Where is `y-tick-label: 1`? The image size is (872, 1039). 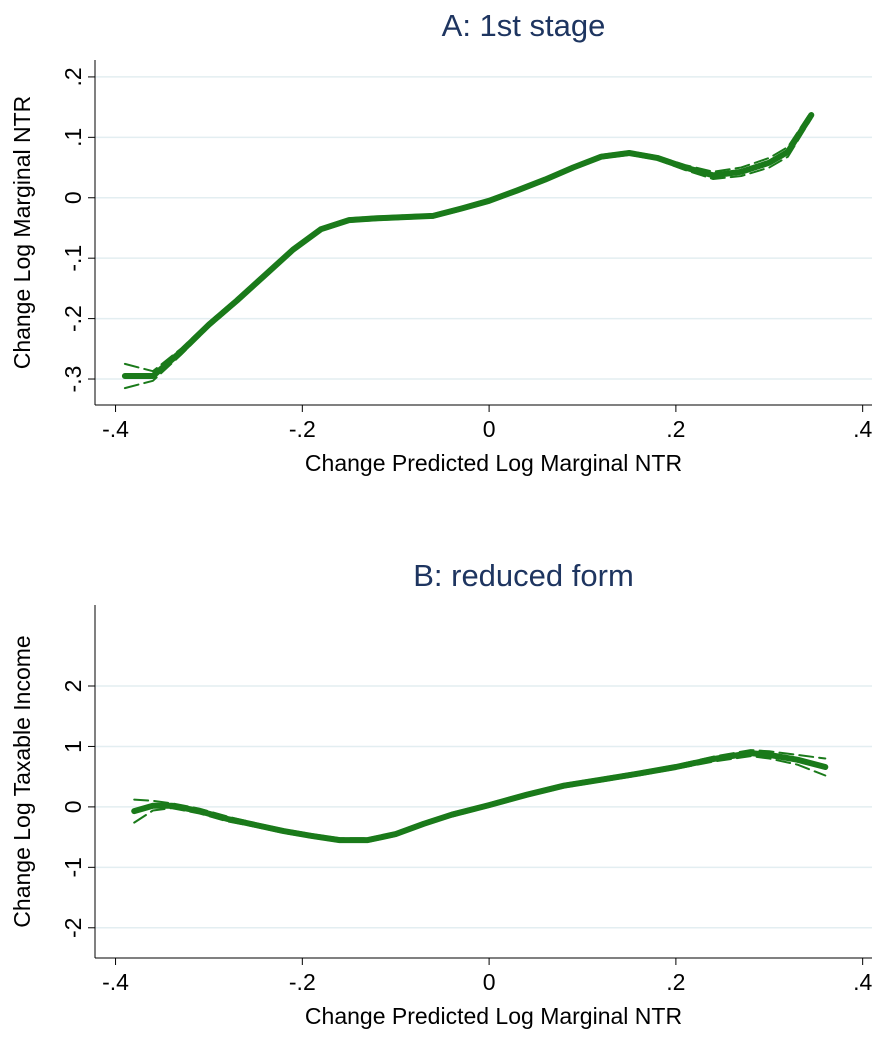
y-tick-label: 1 is located at coordinates (73, 746).